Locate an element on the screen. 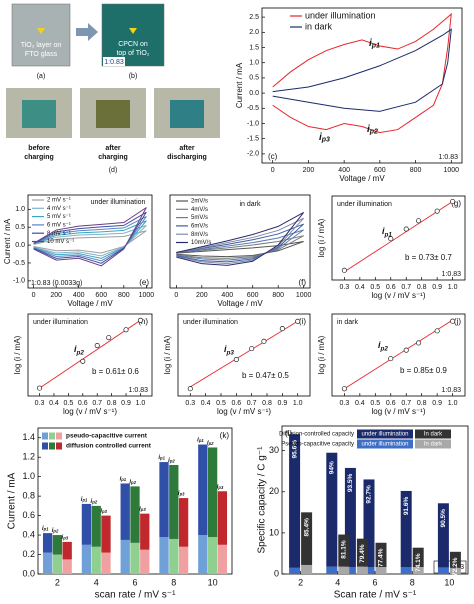 The width and height of the screenshot is (474, 604). fit-line is located at coordinates (398, 237).